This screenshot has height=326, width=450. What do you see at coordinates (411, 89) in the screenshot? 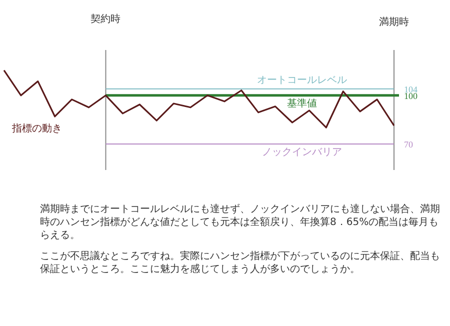
I see `y-tick-label: 104` at bounding box center [411, 89].